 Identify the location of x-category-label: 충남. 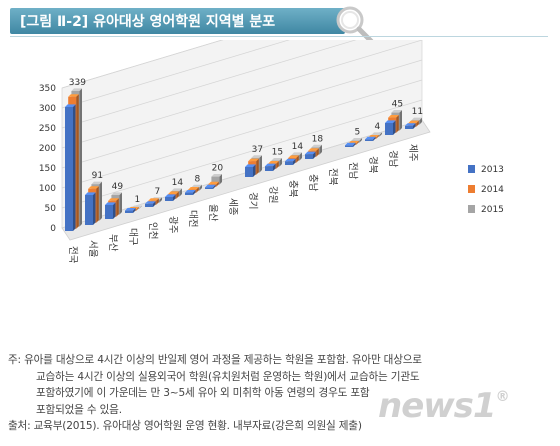
(312, 183).